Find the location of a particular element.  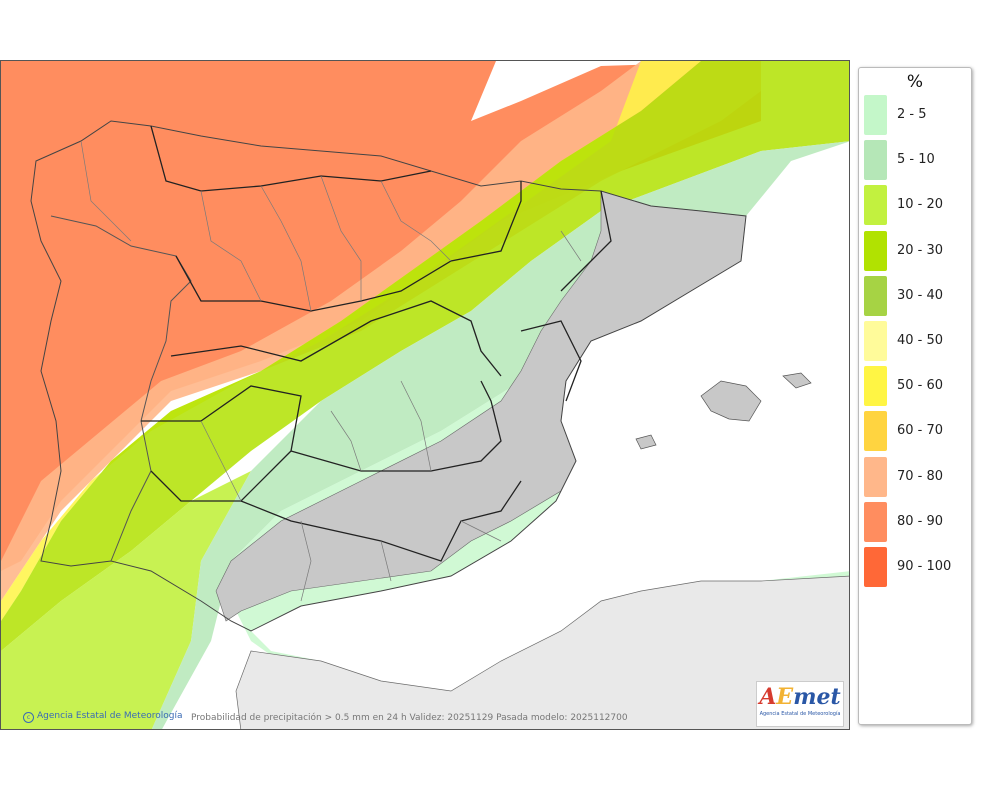

legend-label: 10 - 20 is located at coordinates (920, 205).